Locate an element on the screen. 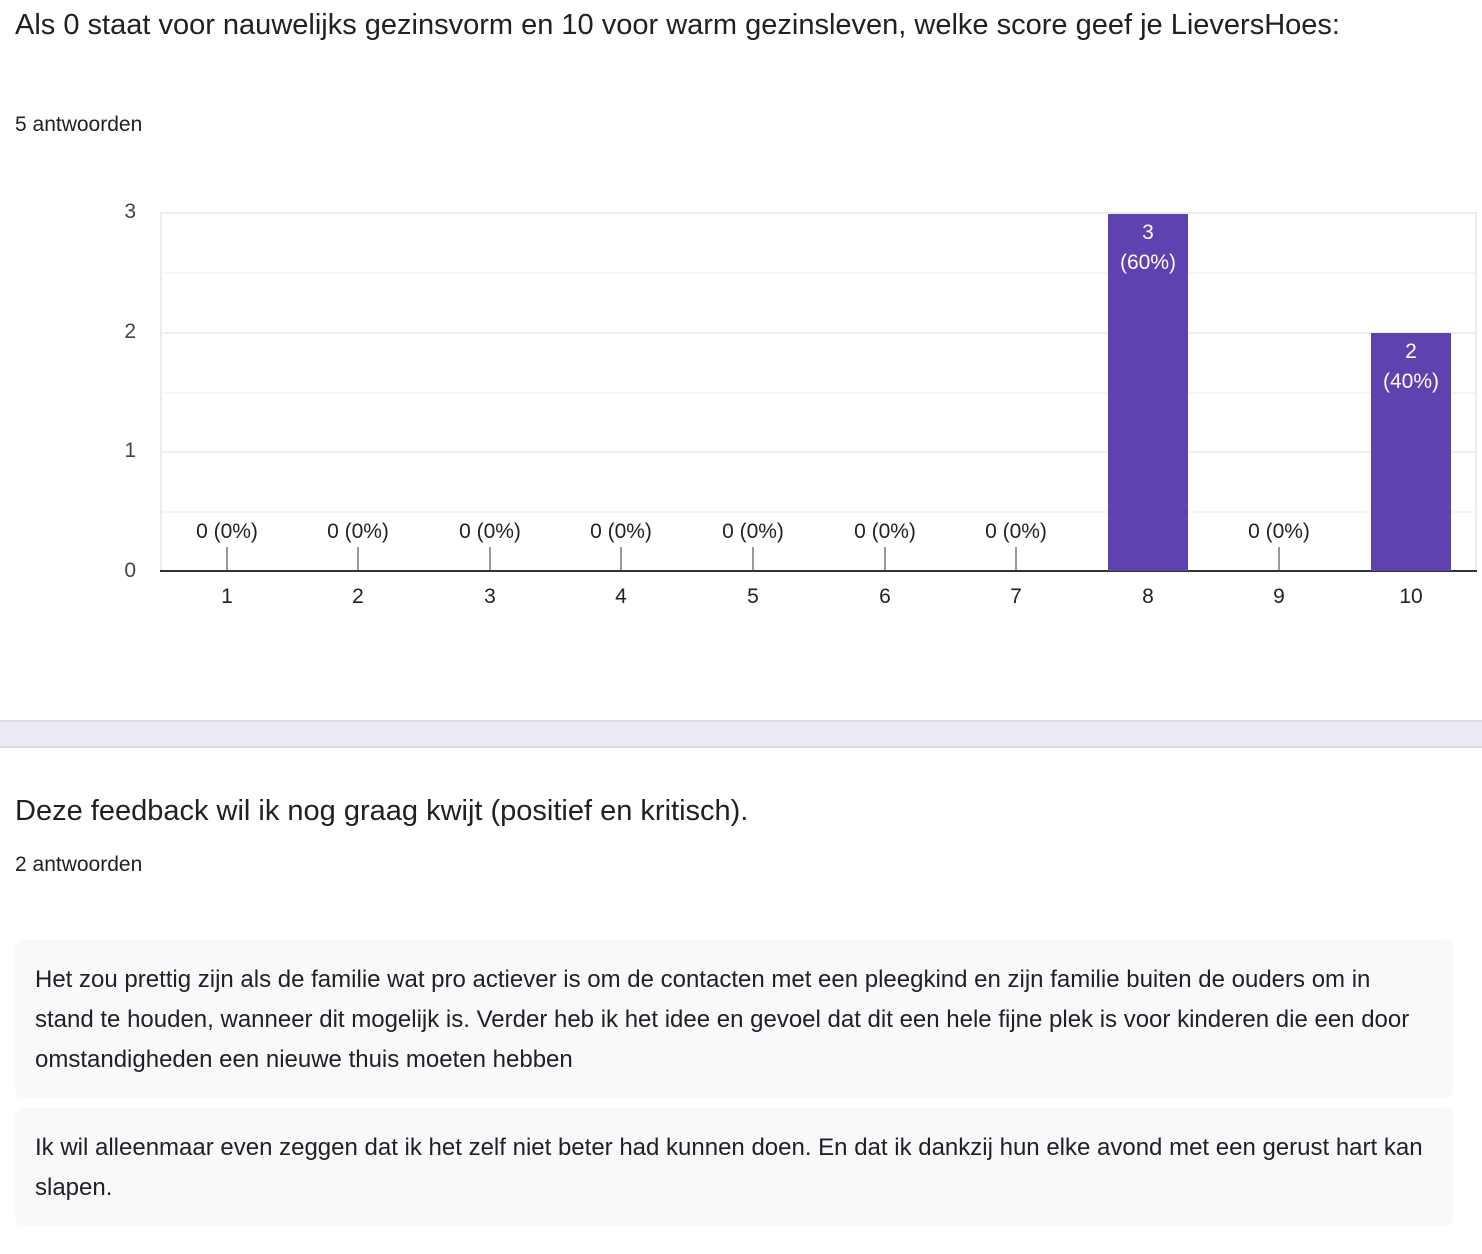 The image size is (1482, 1254). x-tick: 1 is located at coordinates (227, 596).